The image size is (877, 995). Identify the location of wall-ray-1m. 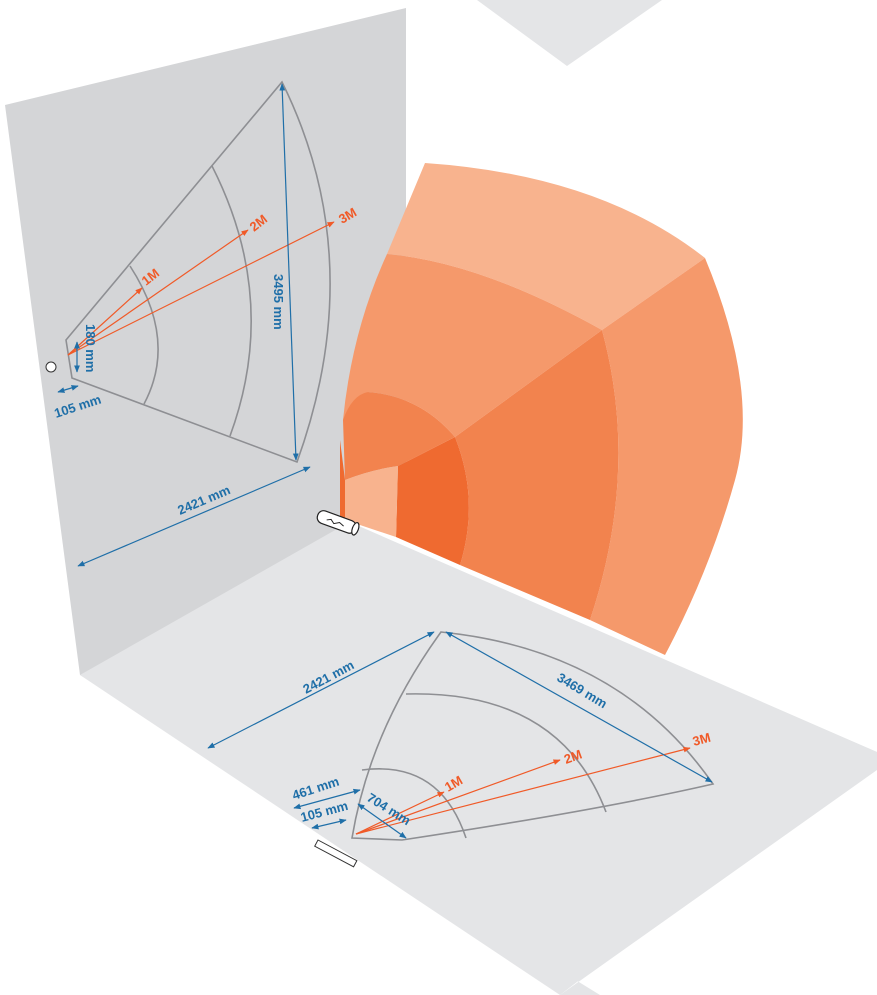
(105, 321).